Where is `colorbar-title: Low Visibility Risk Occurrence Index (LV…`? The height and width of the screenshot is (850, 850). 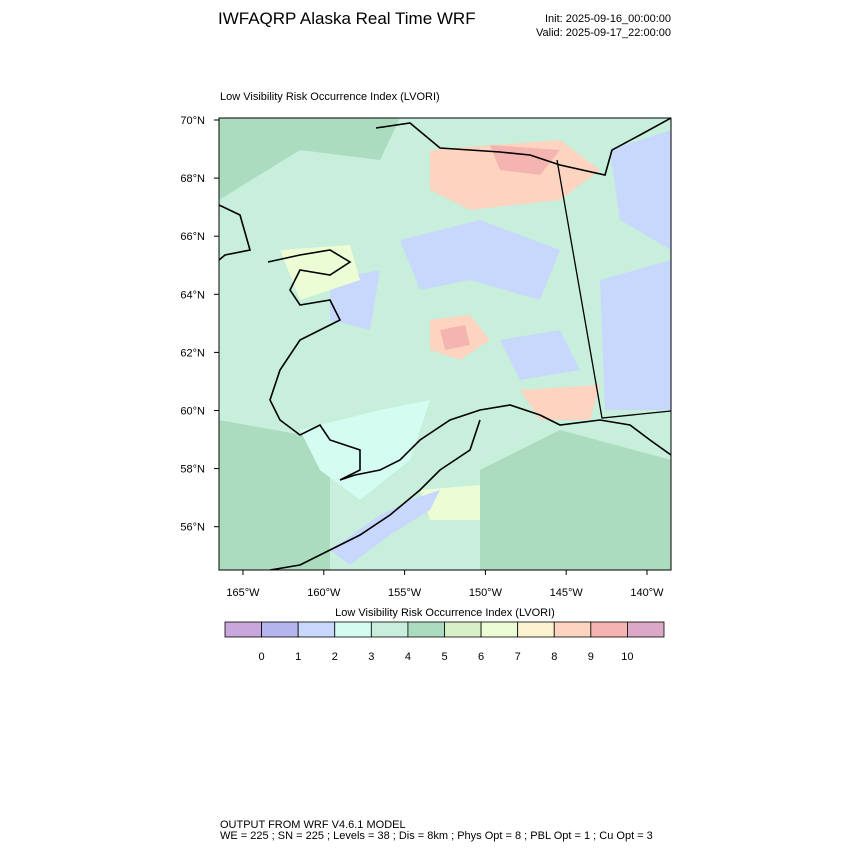 colorbar-title: Low Visibility Risk Occurrence Index (LV… is located at coordinates (445, 613).